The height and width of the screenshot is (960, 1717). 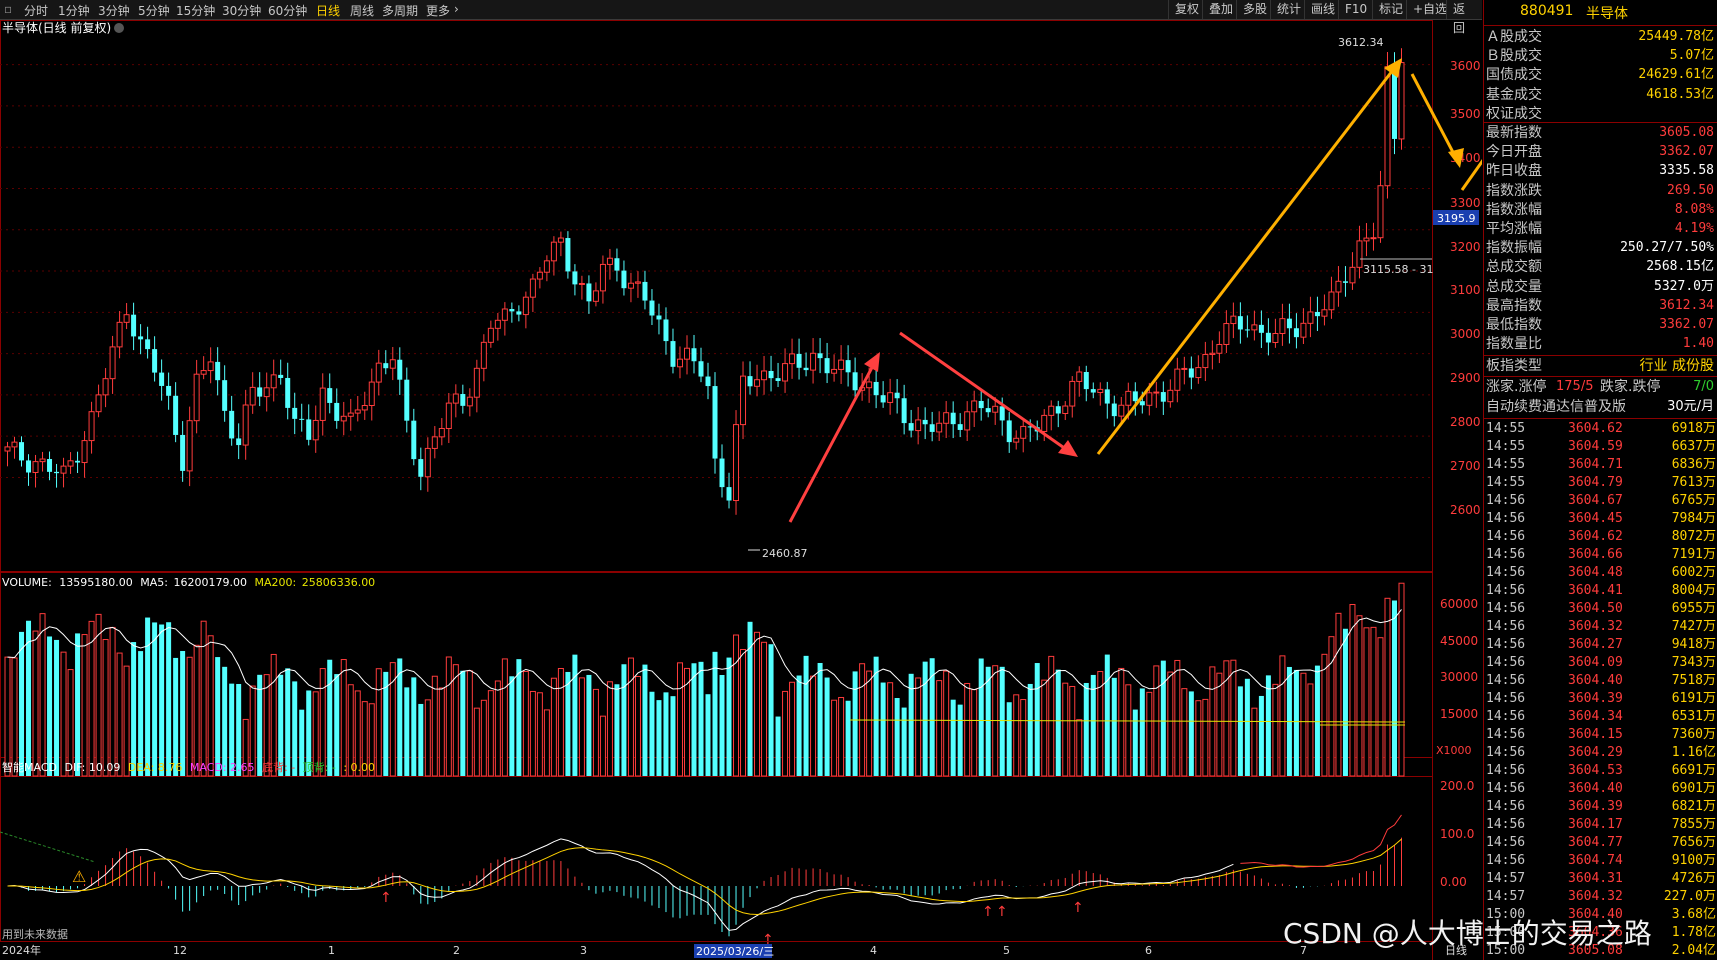 What do you see at coordinates (1322, 9) in the screenshot?
I see `draw-button: 画线` at bounding box center [1322, 9].